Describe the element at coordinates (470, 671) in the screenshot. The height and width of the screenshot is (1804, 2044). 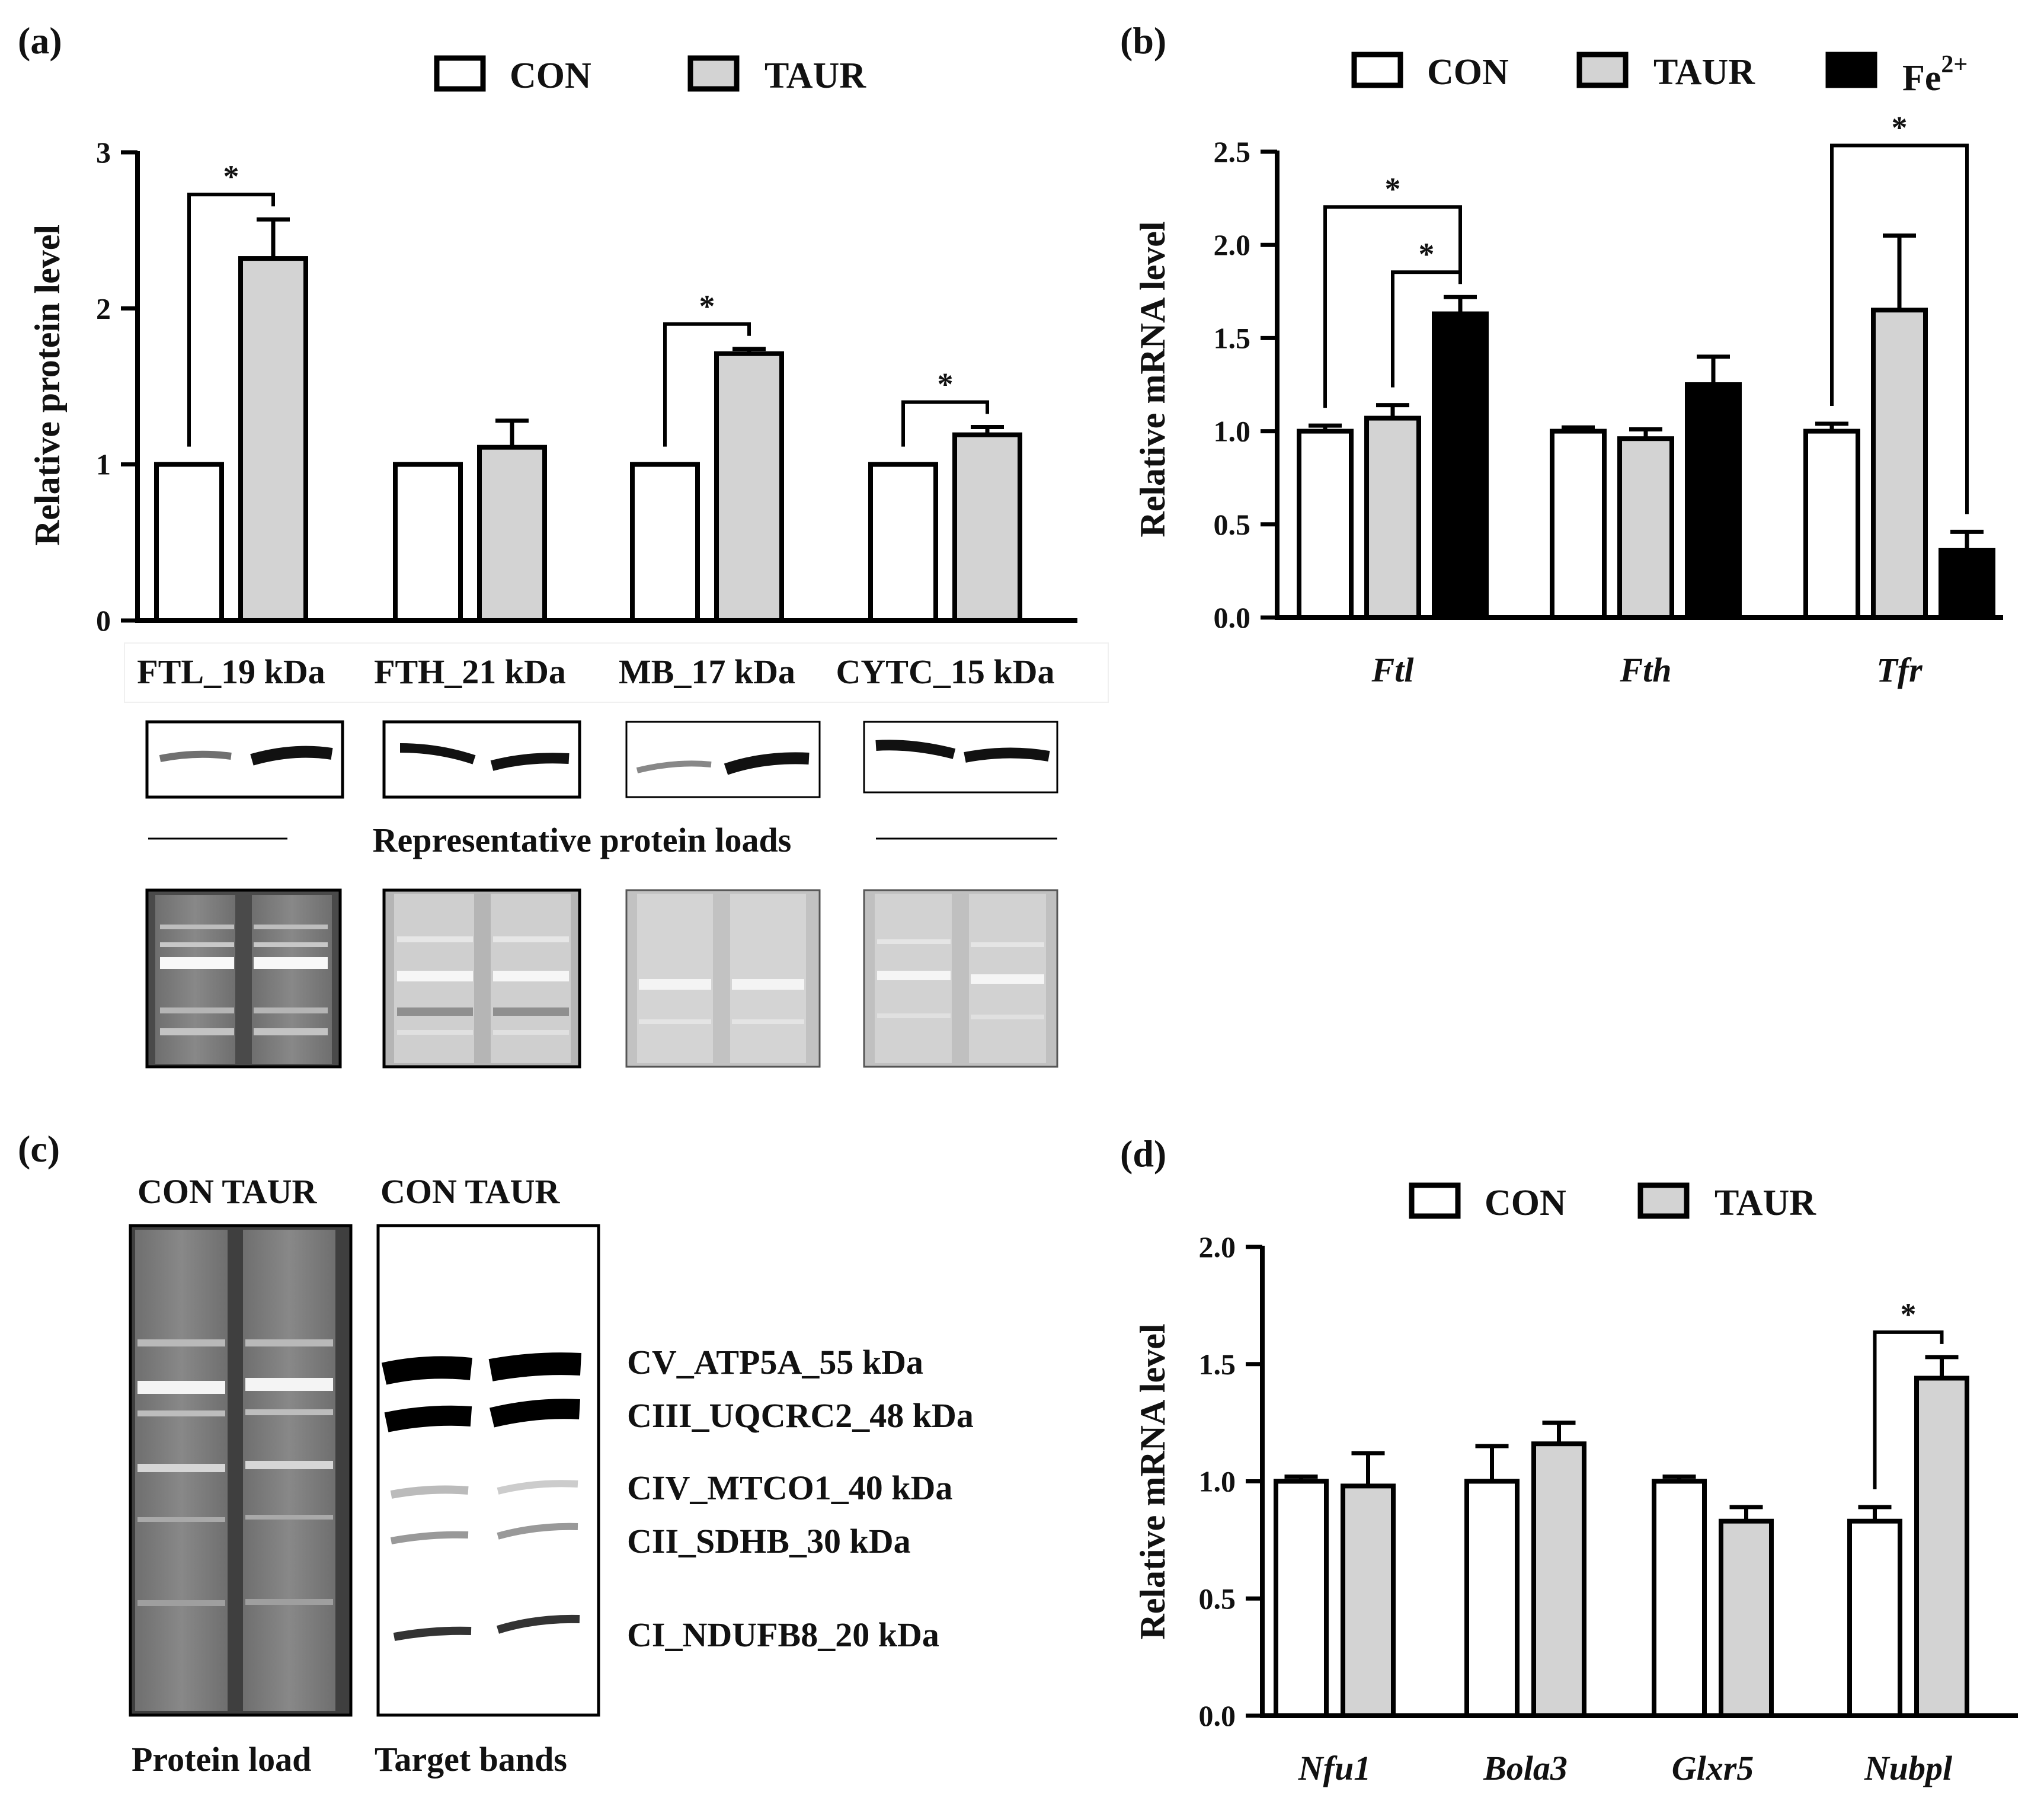
I see `category-label: FTH_21 kDa` at that location.